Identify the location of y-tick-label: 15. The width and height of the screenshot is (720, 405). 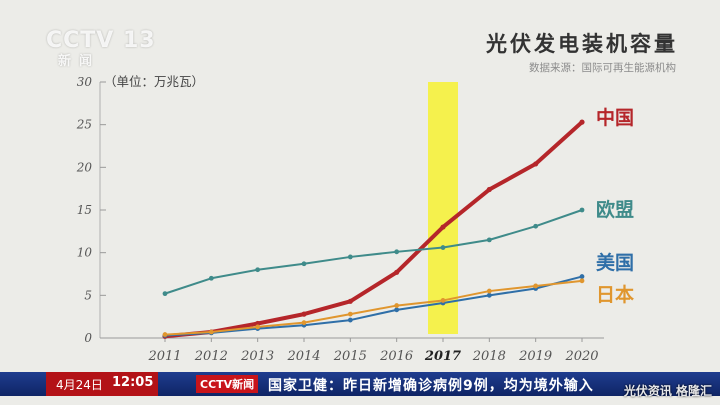
(84, 210).